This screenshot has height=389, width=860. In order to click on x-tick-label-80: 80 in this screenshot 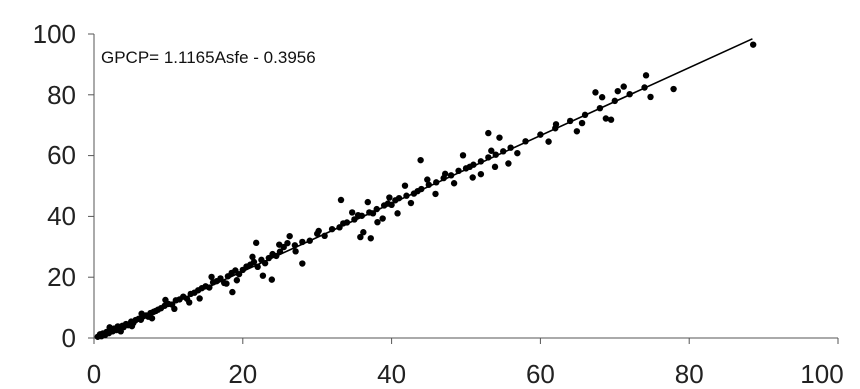, I will do `click(689, 374)`.